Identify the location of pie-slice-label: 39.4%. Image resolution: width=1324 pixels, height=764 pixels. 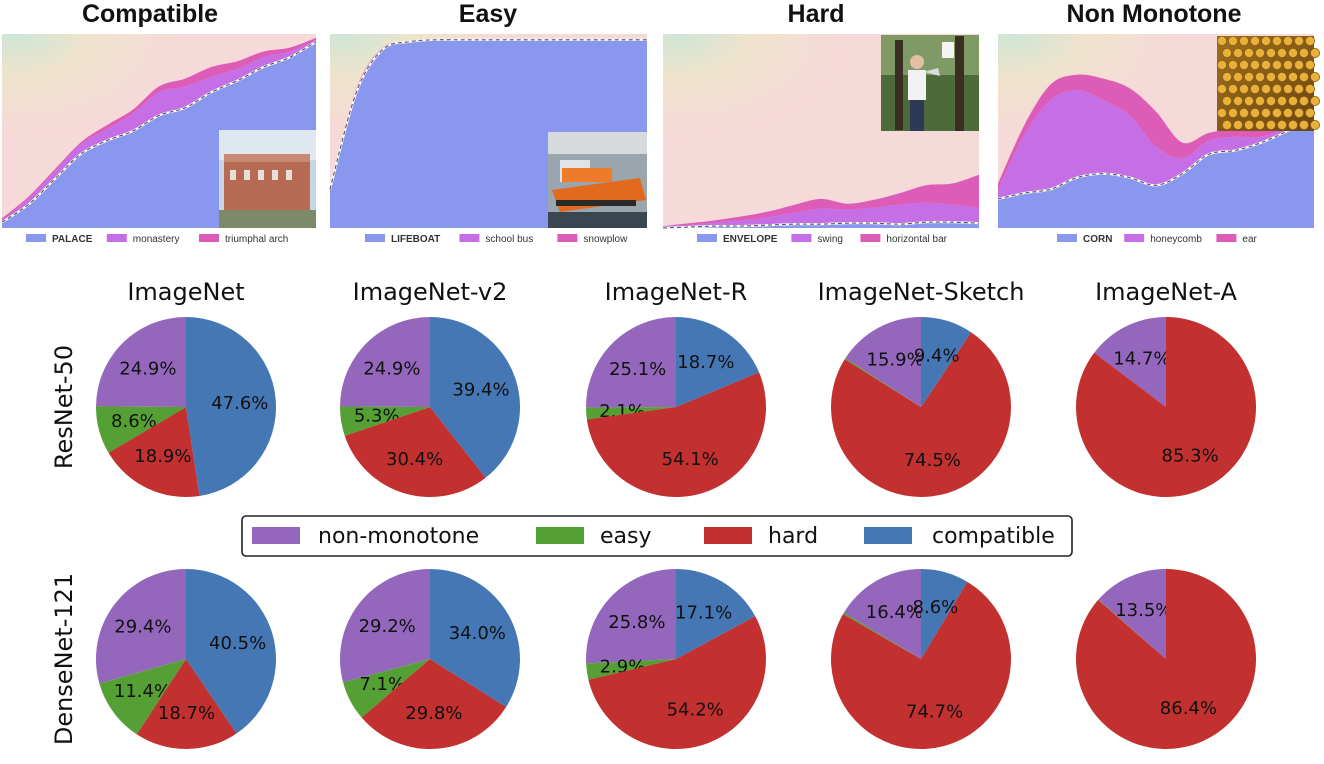
(480, 389).